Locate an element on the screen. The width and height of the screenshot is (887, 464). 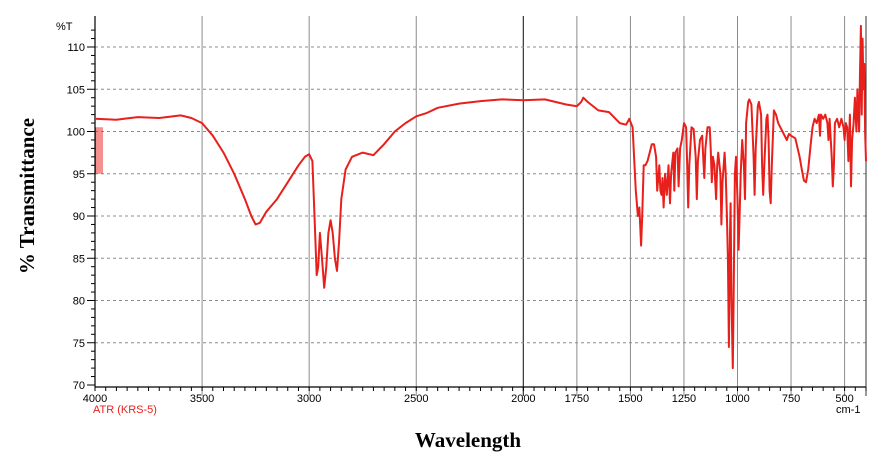
y-unit-label: %T is located at coordinates (64, 27).